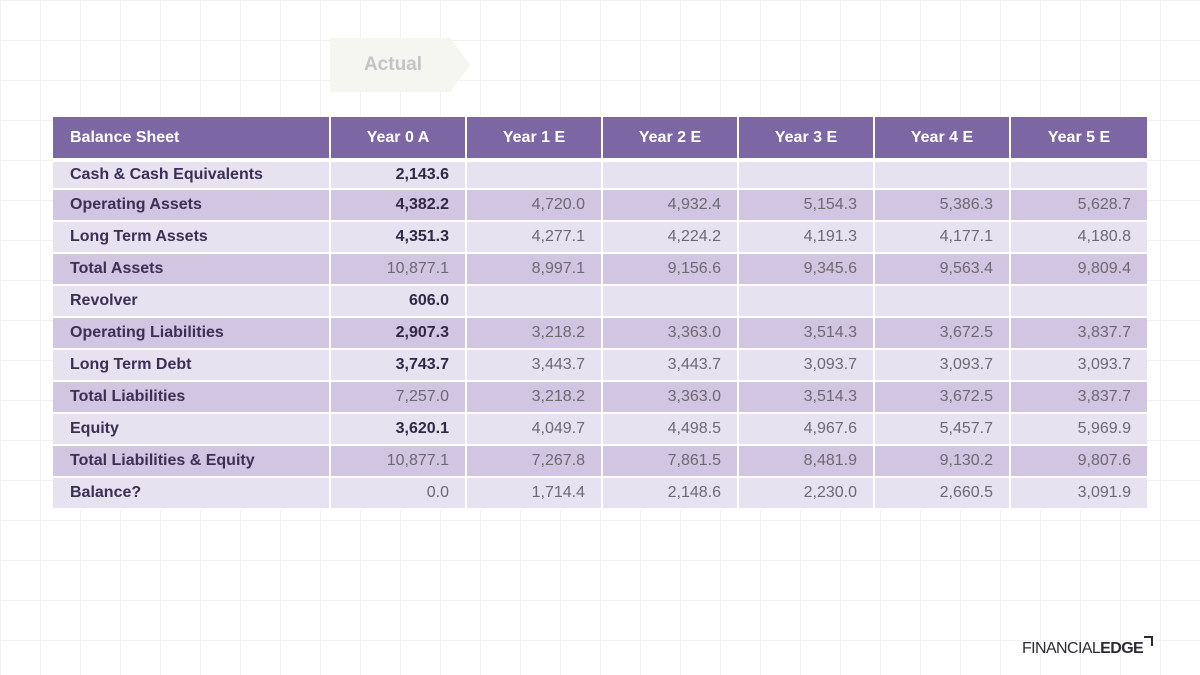 The height and width of the screenshot is (675, 1200). What do you see at coordinates (807, 430) in the screenshot?
I see `table-cell: 4,967.6` at bounding box center [807, 430].